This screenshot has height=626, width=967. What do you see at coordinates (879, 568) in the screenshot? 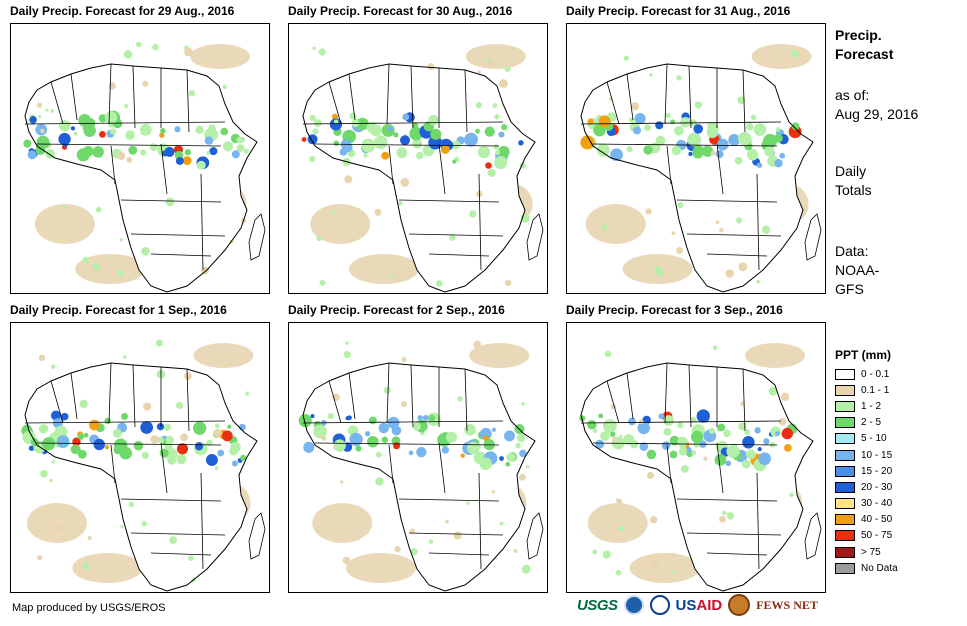
I see `legend-label: No Data` at bounding box center [879, 568].